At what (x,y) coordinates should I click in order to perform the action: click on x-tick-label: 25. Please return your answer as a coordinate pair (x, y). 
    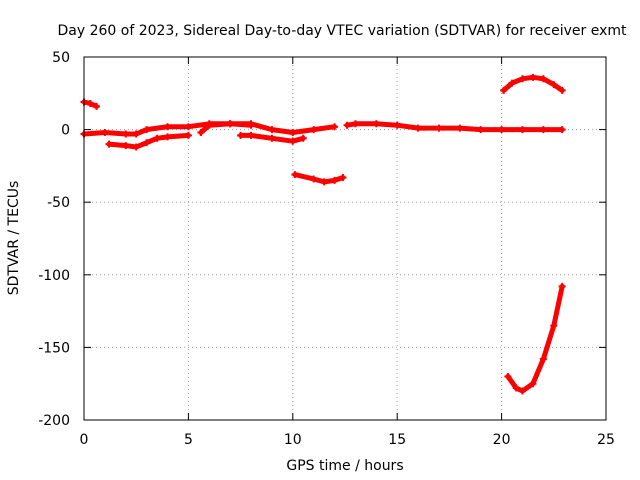
    Looking at the image, I should click on (606, 440).